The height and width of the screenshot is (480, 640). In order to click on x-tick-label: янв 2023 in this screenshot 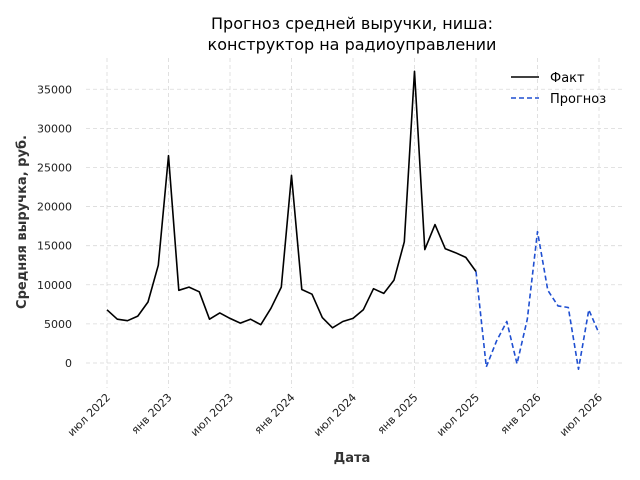, I will do `click(152, 414)`.